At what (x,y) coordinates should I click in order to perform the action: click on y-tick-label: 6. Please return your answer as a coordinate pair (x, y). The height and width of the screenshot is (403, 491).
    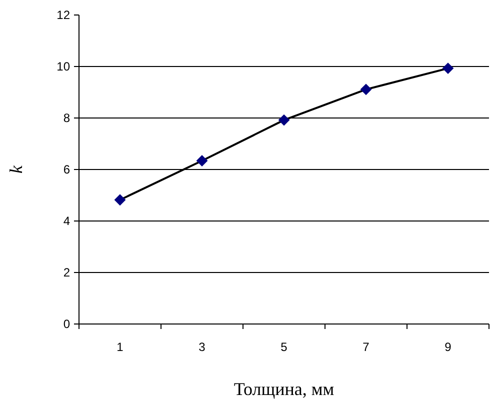
    Looking at the image, I should click on (66, 169).